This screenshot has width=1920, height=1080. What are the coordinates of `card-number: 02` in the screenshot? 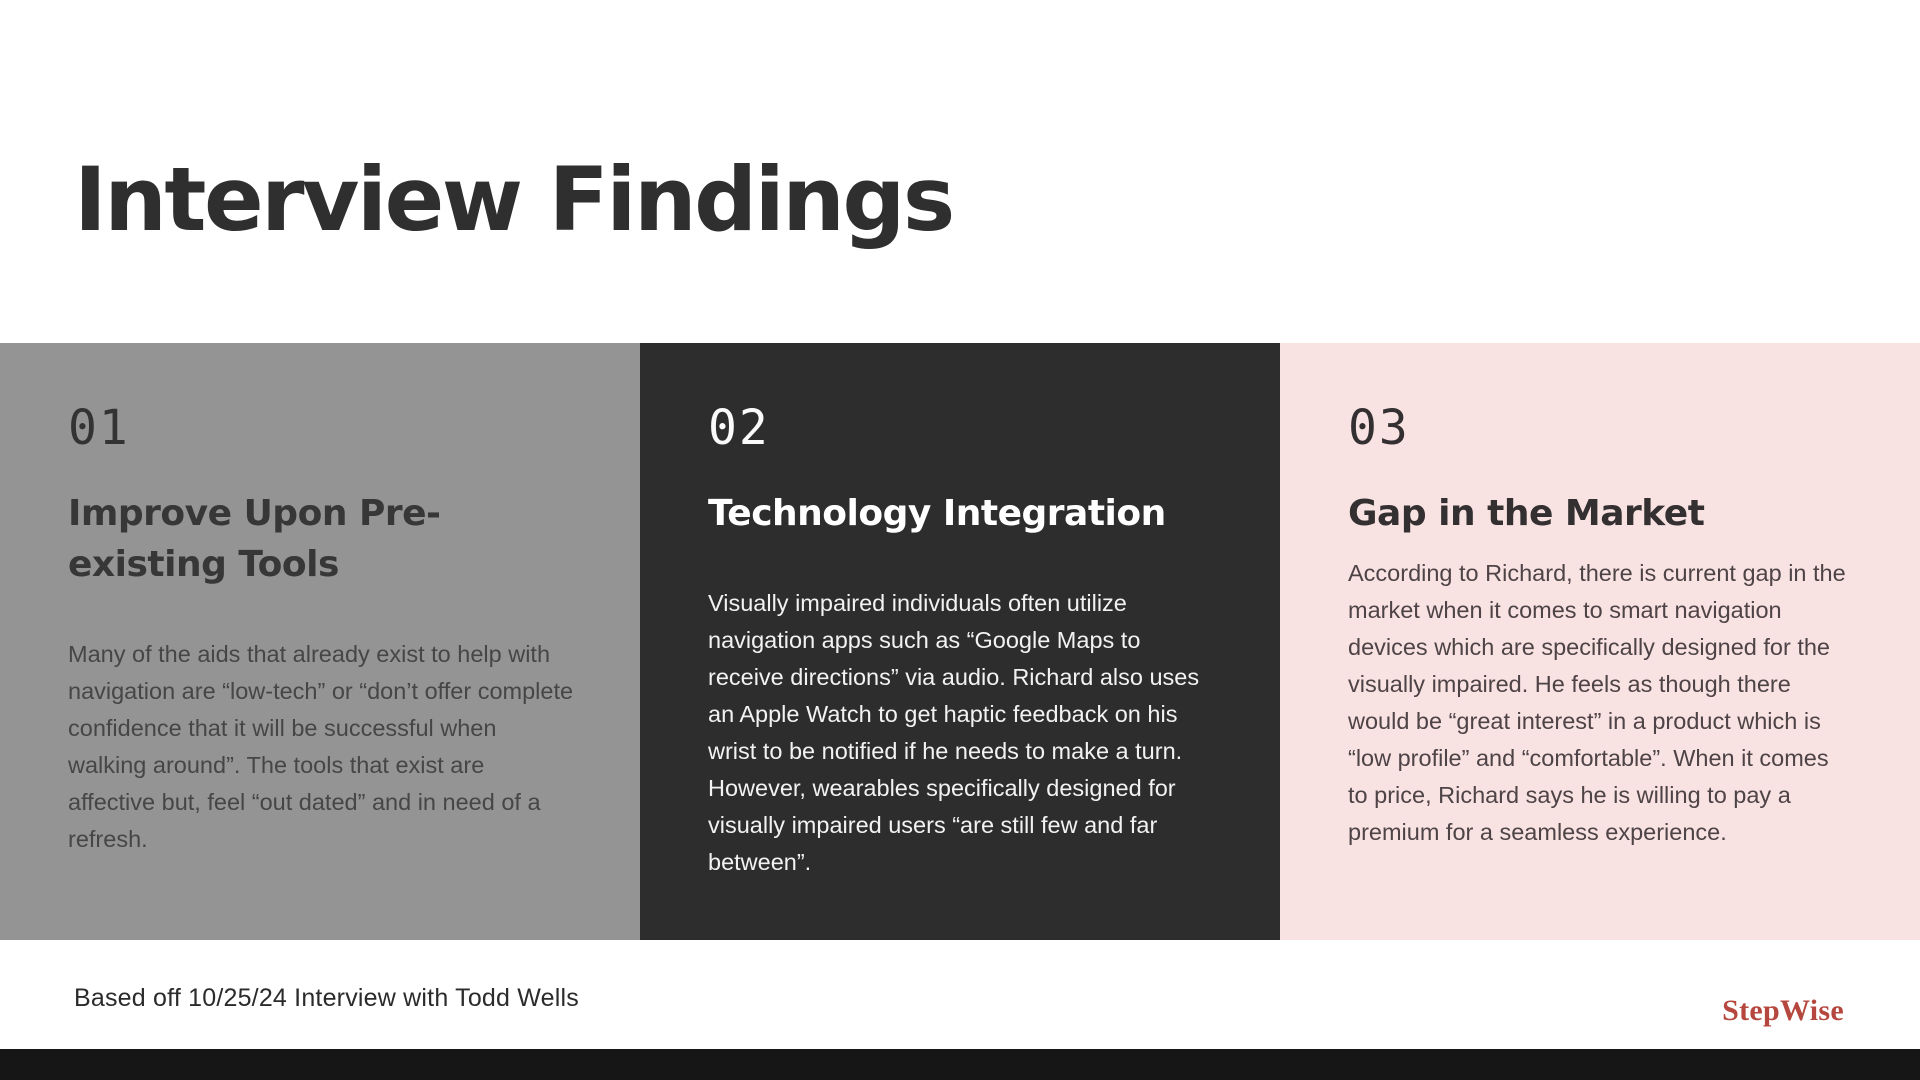 It's located at (739, 428).